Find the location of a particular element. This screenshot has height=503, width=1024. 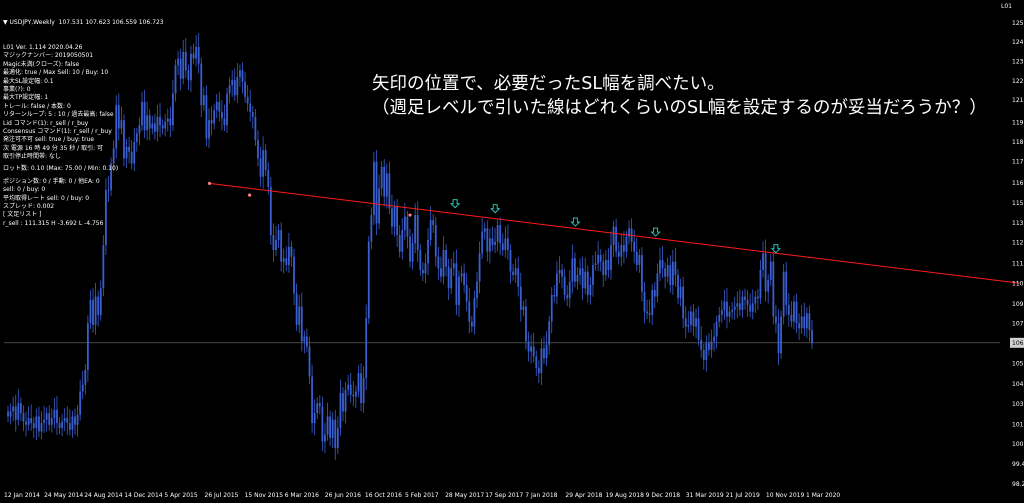

y-tick-label: 118.790 is located at coordinates (1018, 142).